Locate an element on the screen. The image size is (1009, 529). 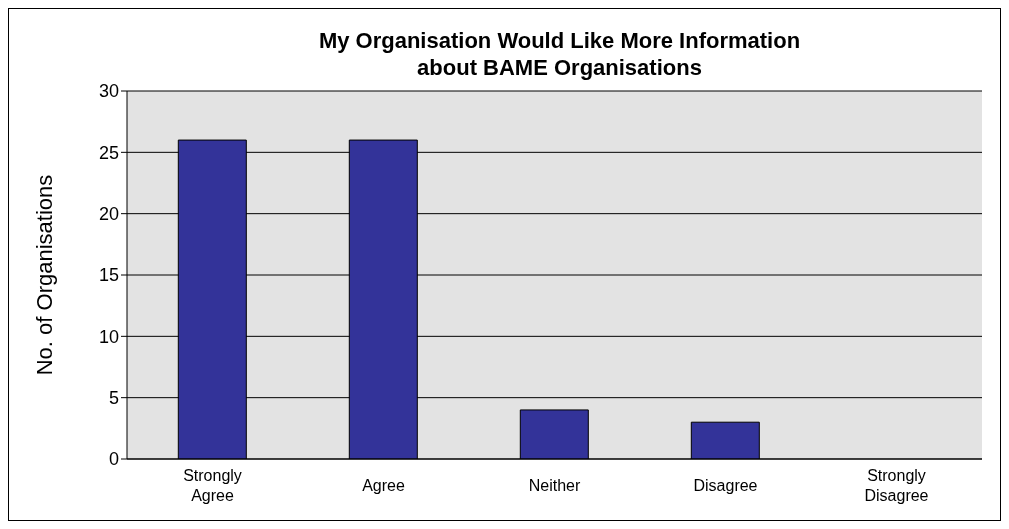
y-tick-label: 0 is located at coordinates (113, 459).